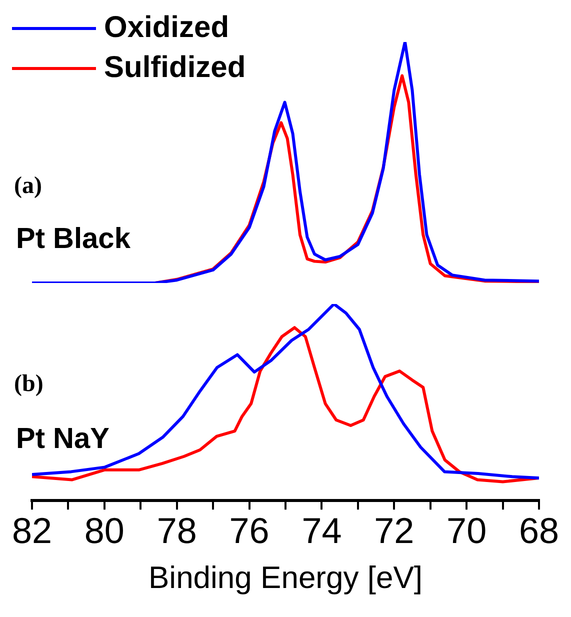 The image size is (571, 617). What do you see at coordinates (394, 531) in the screenshot?
I see `x-tick-label: 72` at bounding box center [394, 531].